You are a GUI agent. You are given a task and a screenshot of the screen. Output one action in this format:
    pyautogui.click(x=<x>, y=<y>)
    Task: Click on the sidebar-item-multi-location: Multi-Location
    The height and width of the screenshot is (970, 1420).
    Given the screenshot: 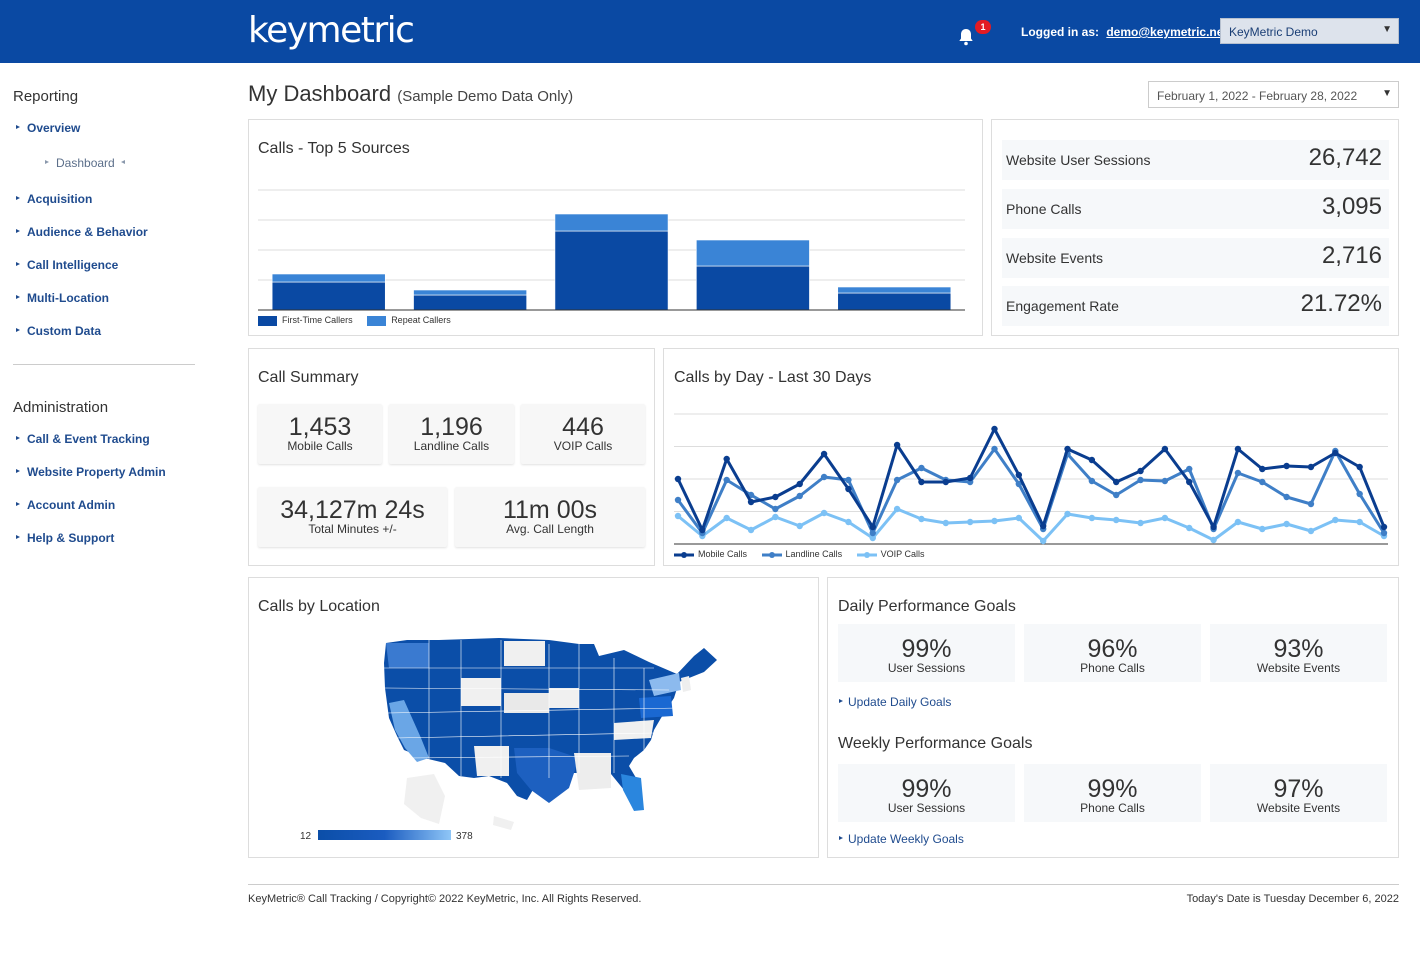 What is the action you would take?
    pyautogui.click(x=105, y=298)
    